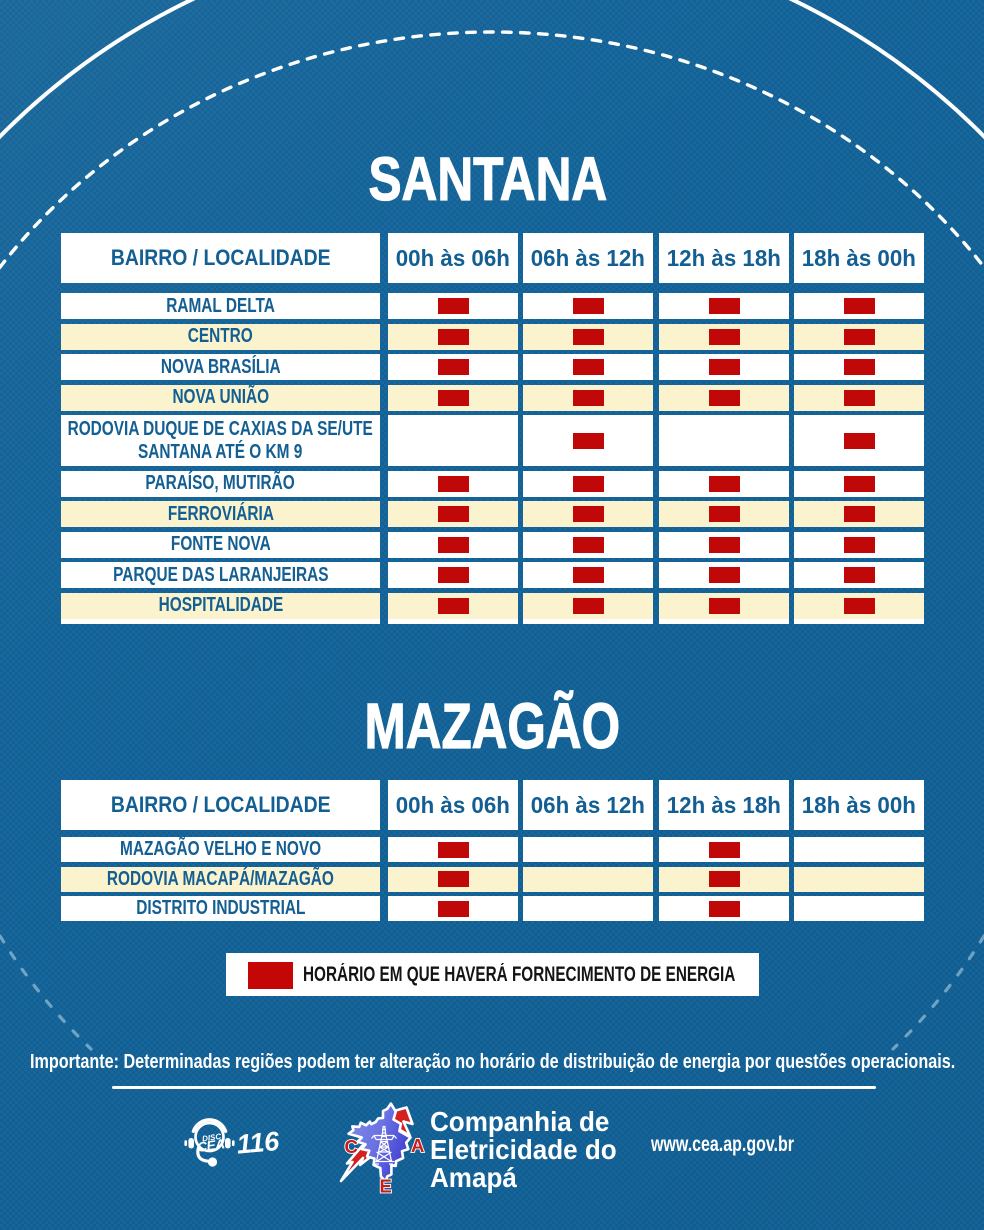 This screenshot has height=1230, width=984. Describe the element at coordinates (212, 1138) in the screenshot. I see `svg-text: DISC` at that location.